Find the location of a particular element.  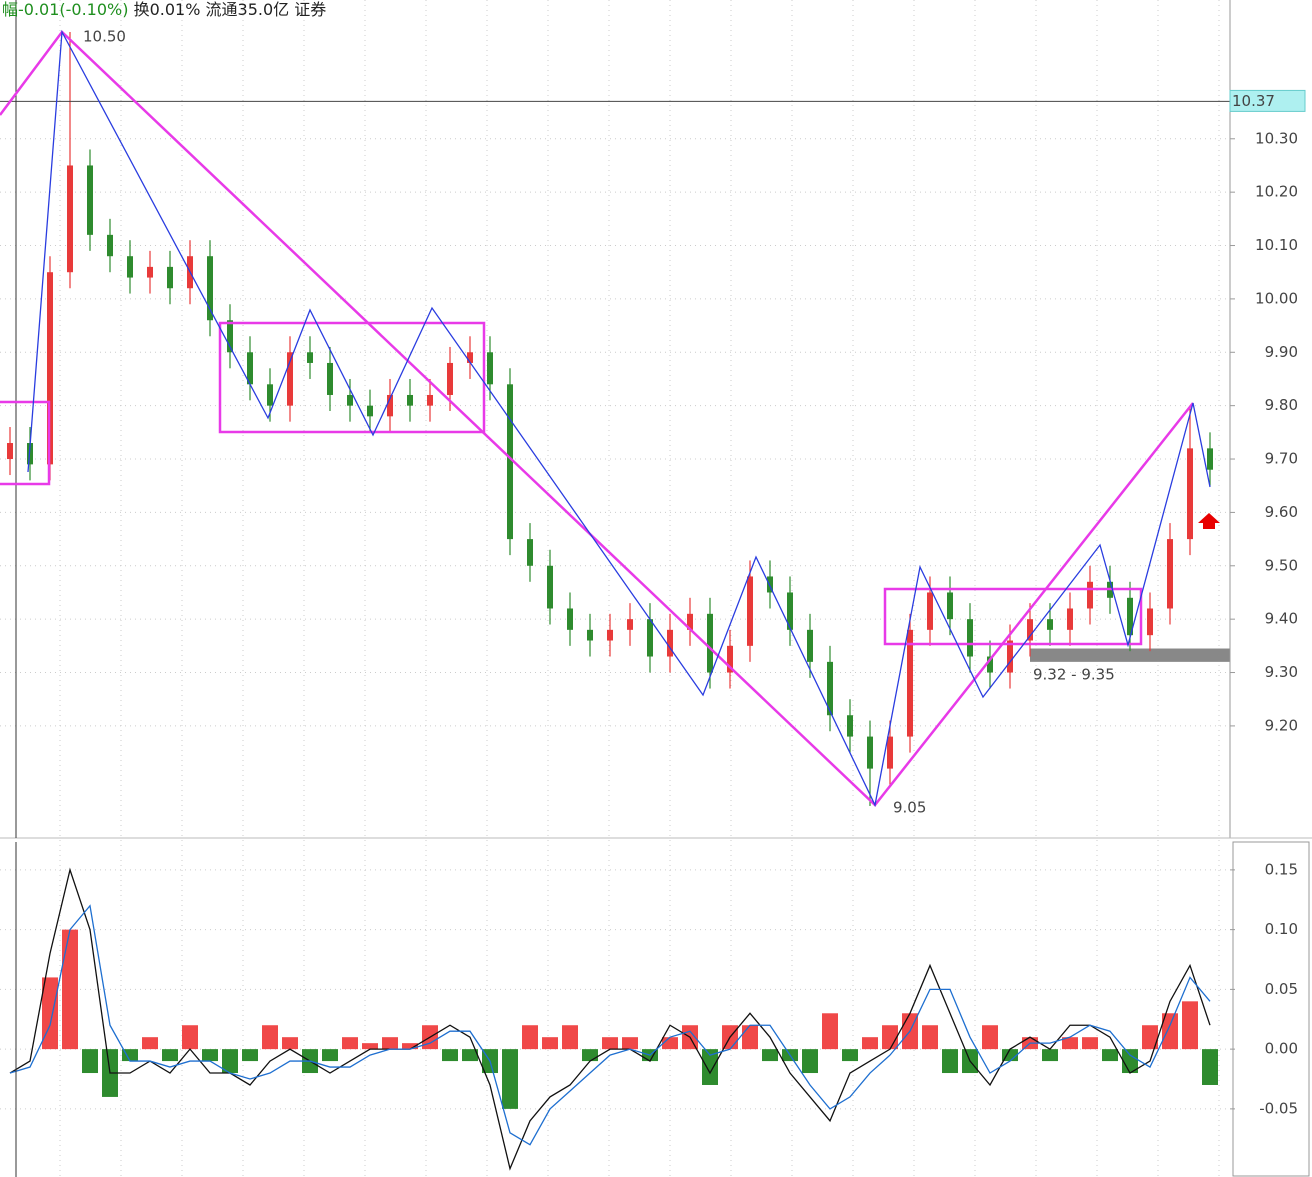

quote-change: 幅-0.01(-0.10%) is located at coordinates (65, 9).